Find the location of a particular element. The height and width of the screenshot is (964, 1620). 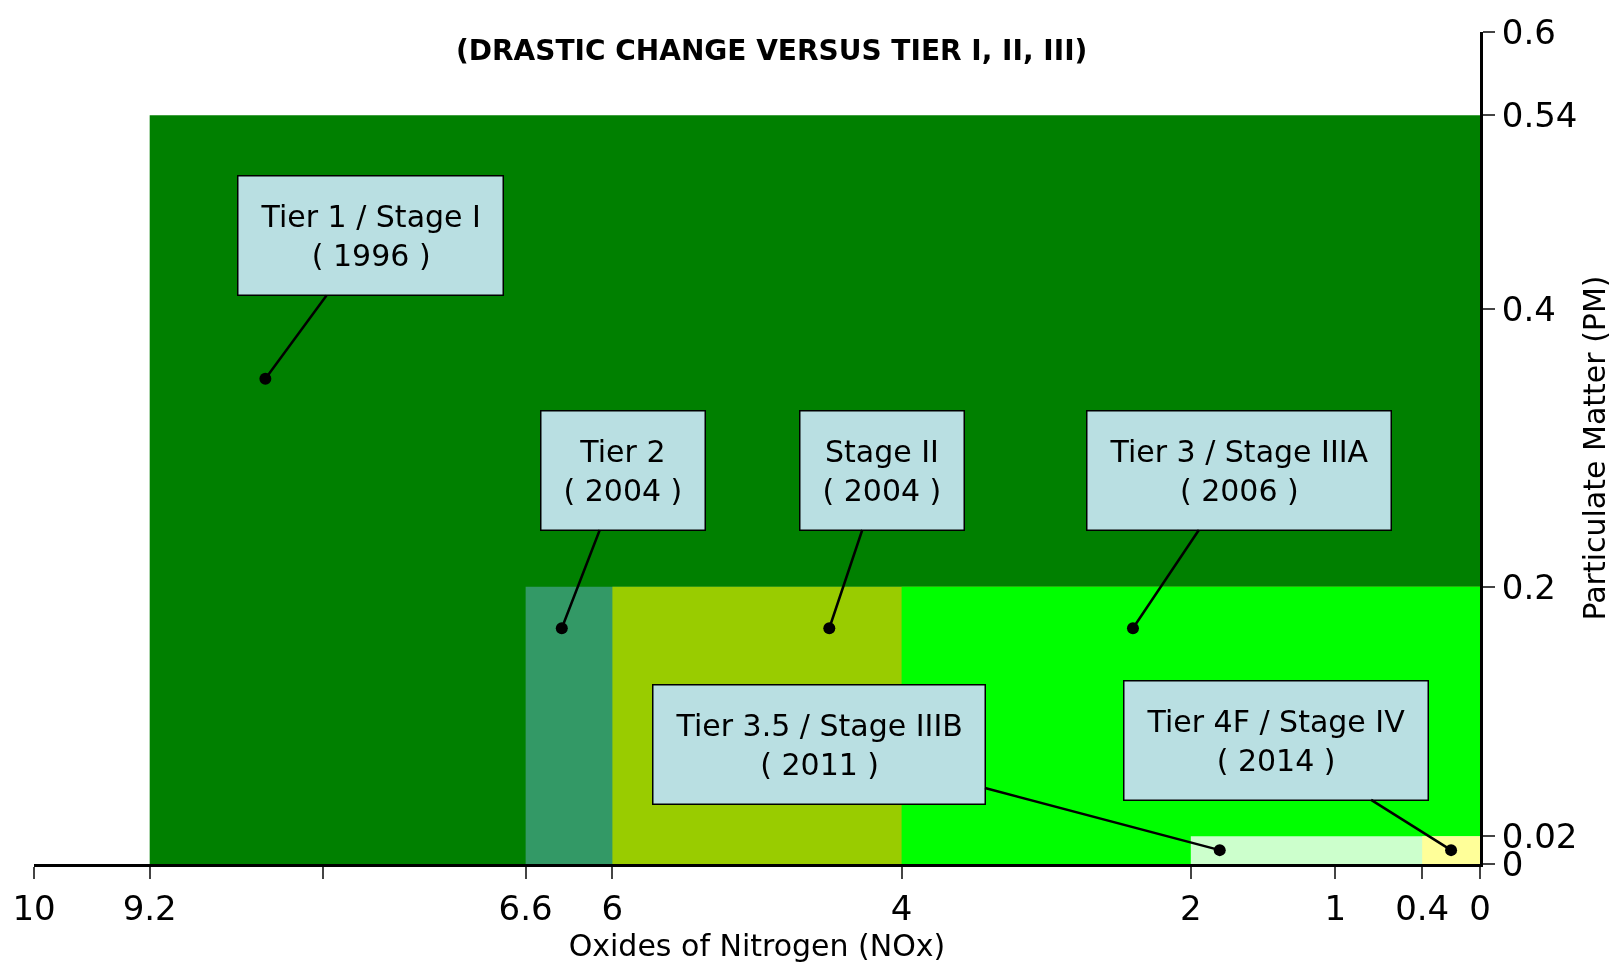

x-tick-label: 6.6 is located at coordinates (525, 907).